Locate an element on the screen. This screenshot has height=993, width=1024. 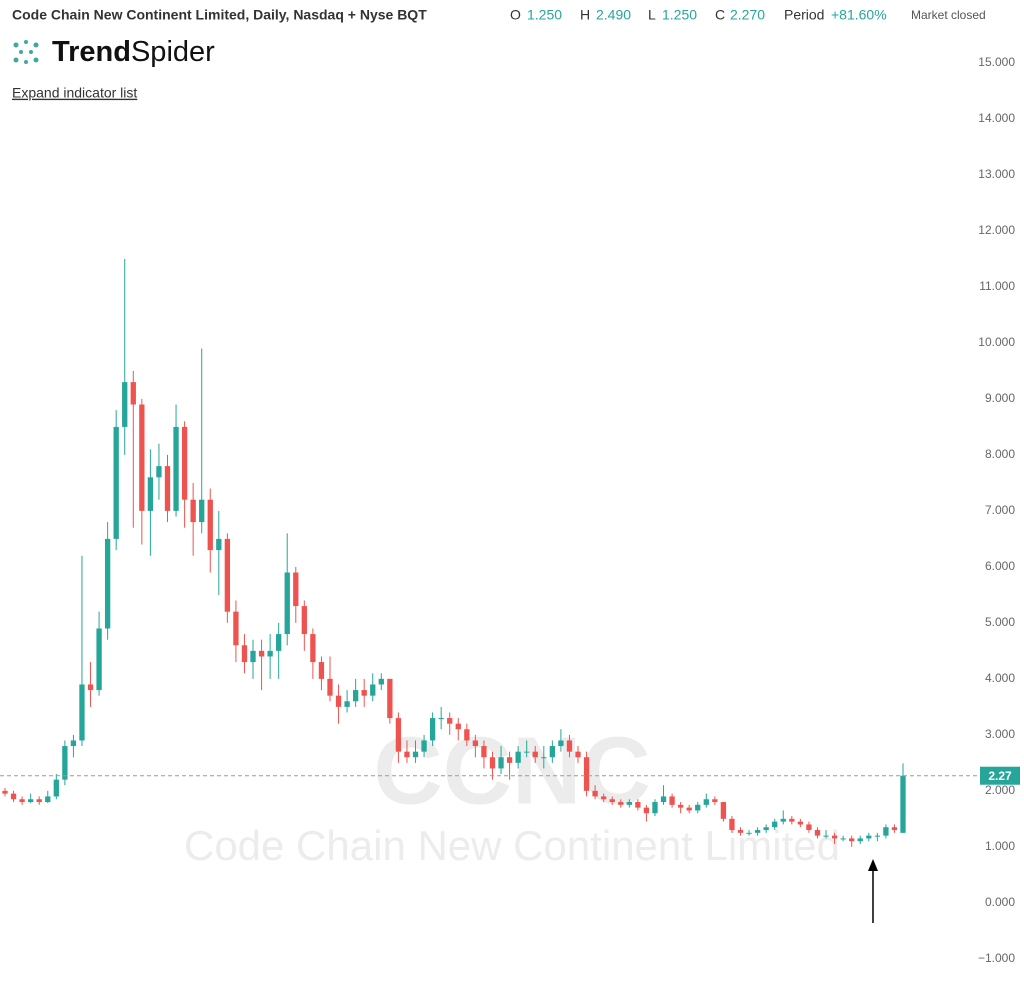
y-tick-label: 2.000 is located at coordinates (1000, 790).